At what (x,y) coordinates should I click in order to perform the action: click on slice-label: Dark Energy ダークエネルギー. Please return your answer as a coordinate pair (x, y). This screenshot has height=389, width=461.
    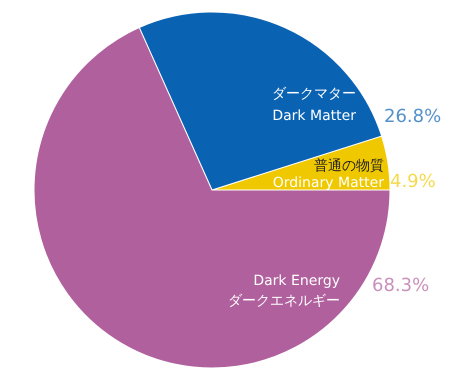
    Looking at the image, I should click on (284, 291).